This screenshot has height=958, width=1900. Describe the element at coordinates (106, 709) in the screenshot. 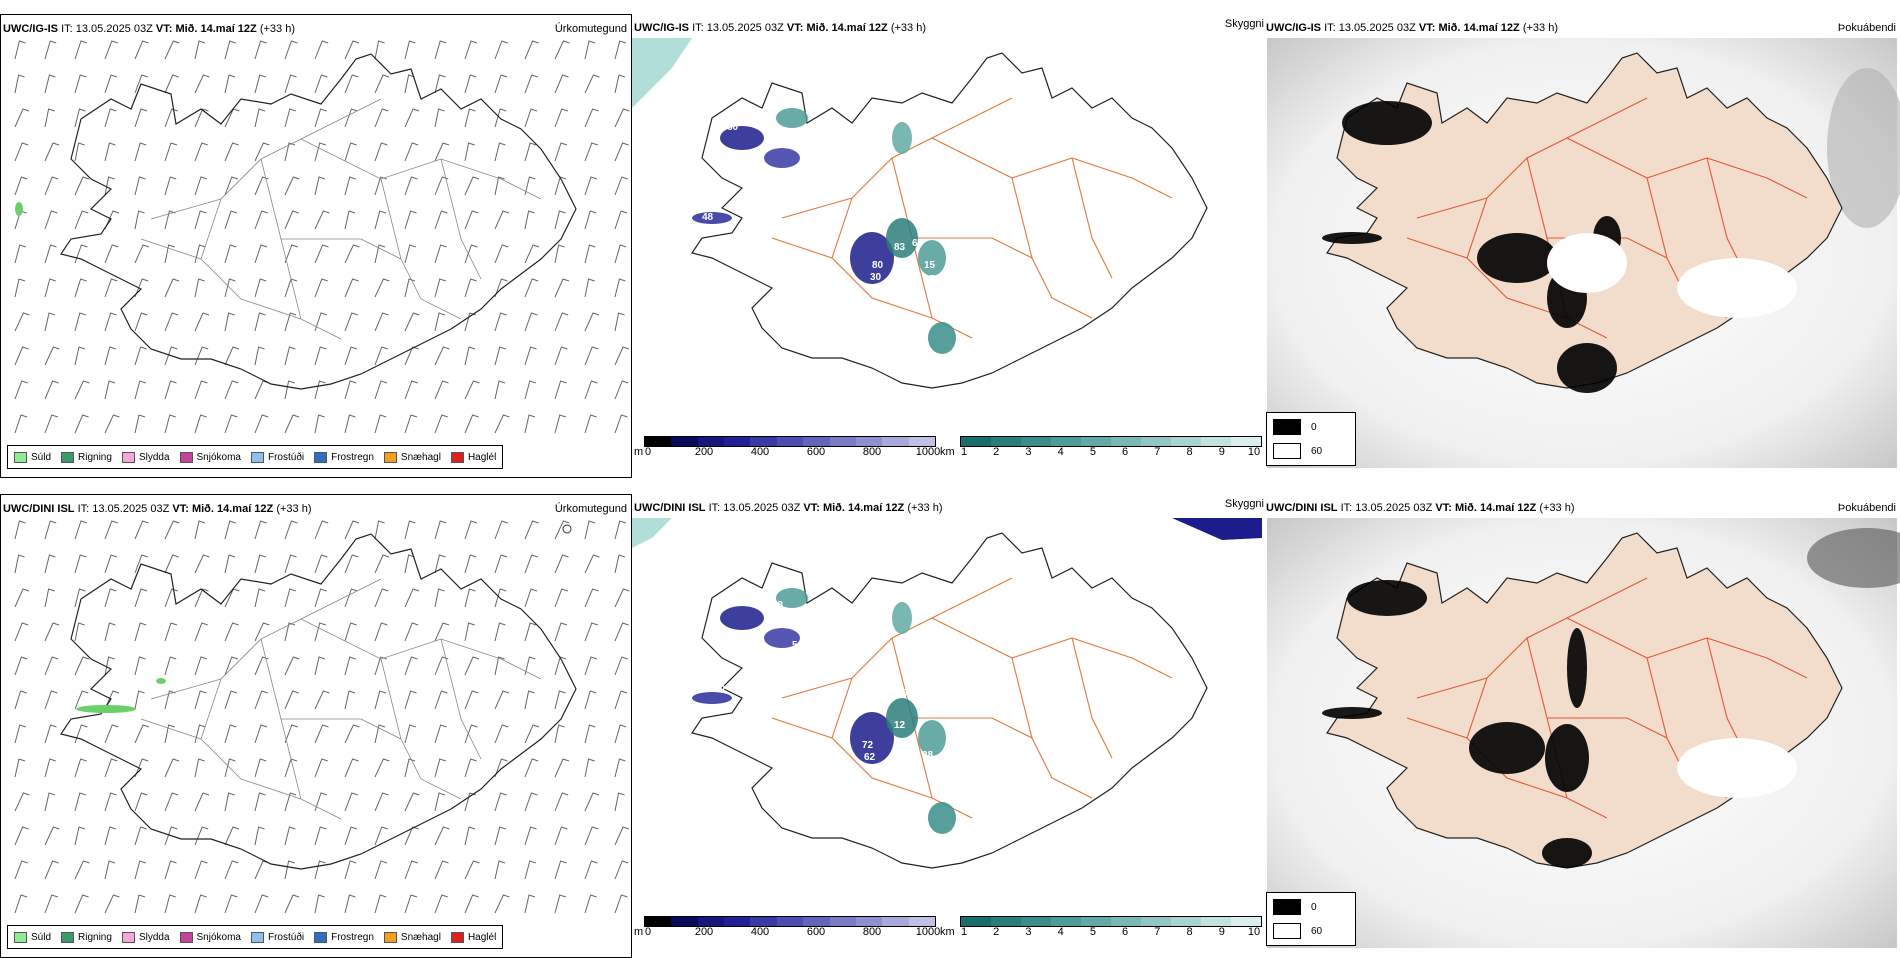

I see `drizzle-patch` at that location.